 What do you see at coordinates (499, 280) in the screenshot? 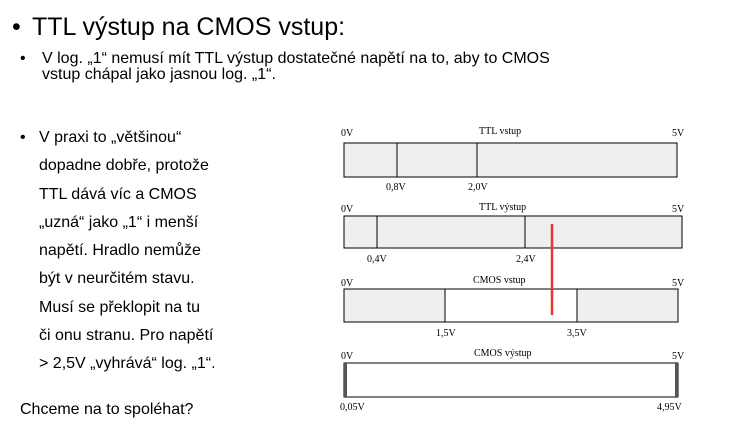
I see `bar-title: CMOS vstup` at bounding box center [499, 280].